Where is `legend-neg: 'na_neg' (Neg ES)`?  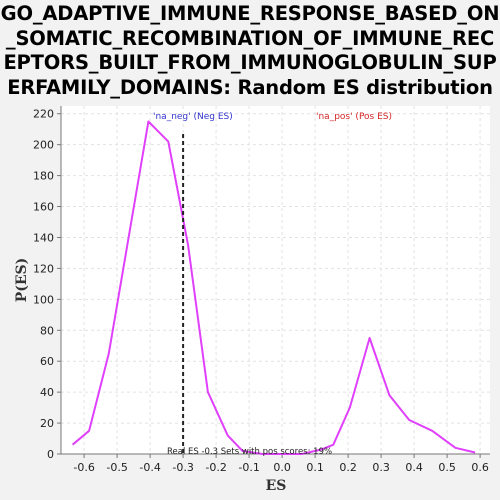 legend-neg: 'na_neg' (Neg ES) is located at coordinates (193, 117).